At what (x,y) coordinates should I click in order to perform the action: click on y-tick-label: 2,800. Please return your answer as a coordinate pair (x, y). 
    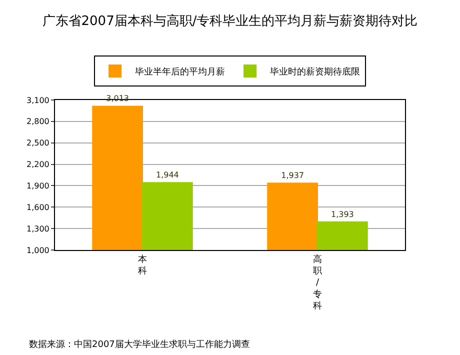
    Looking at the image, I should click on (38, 121).